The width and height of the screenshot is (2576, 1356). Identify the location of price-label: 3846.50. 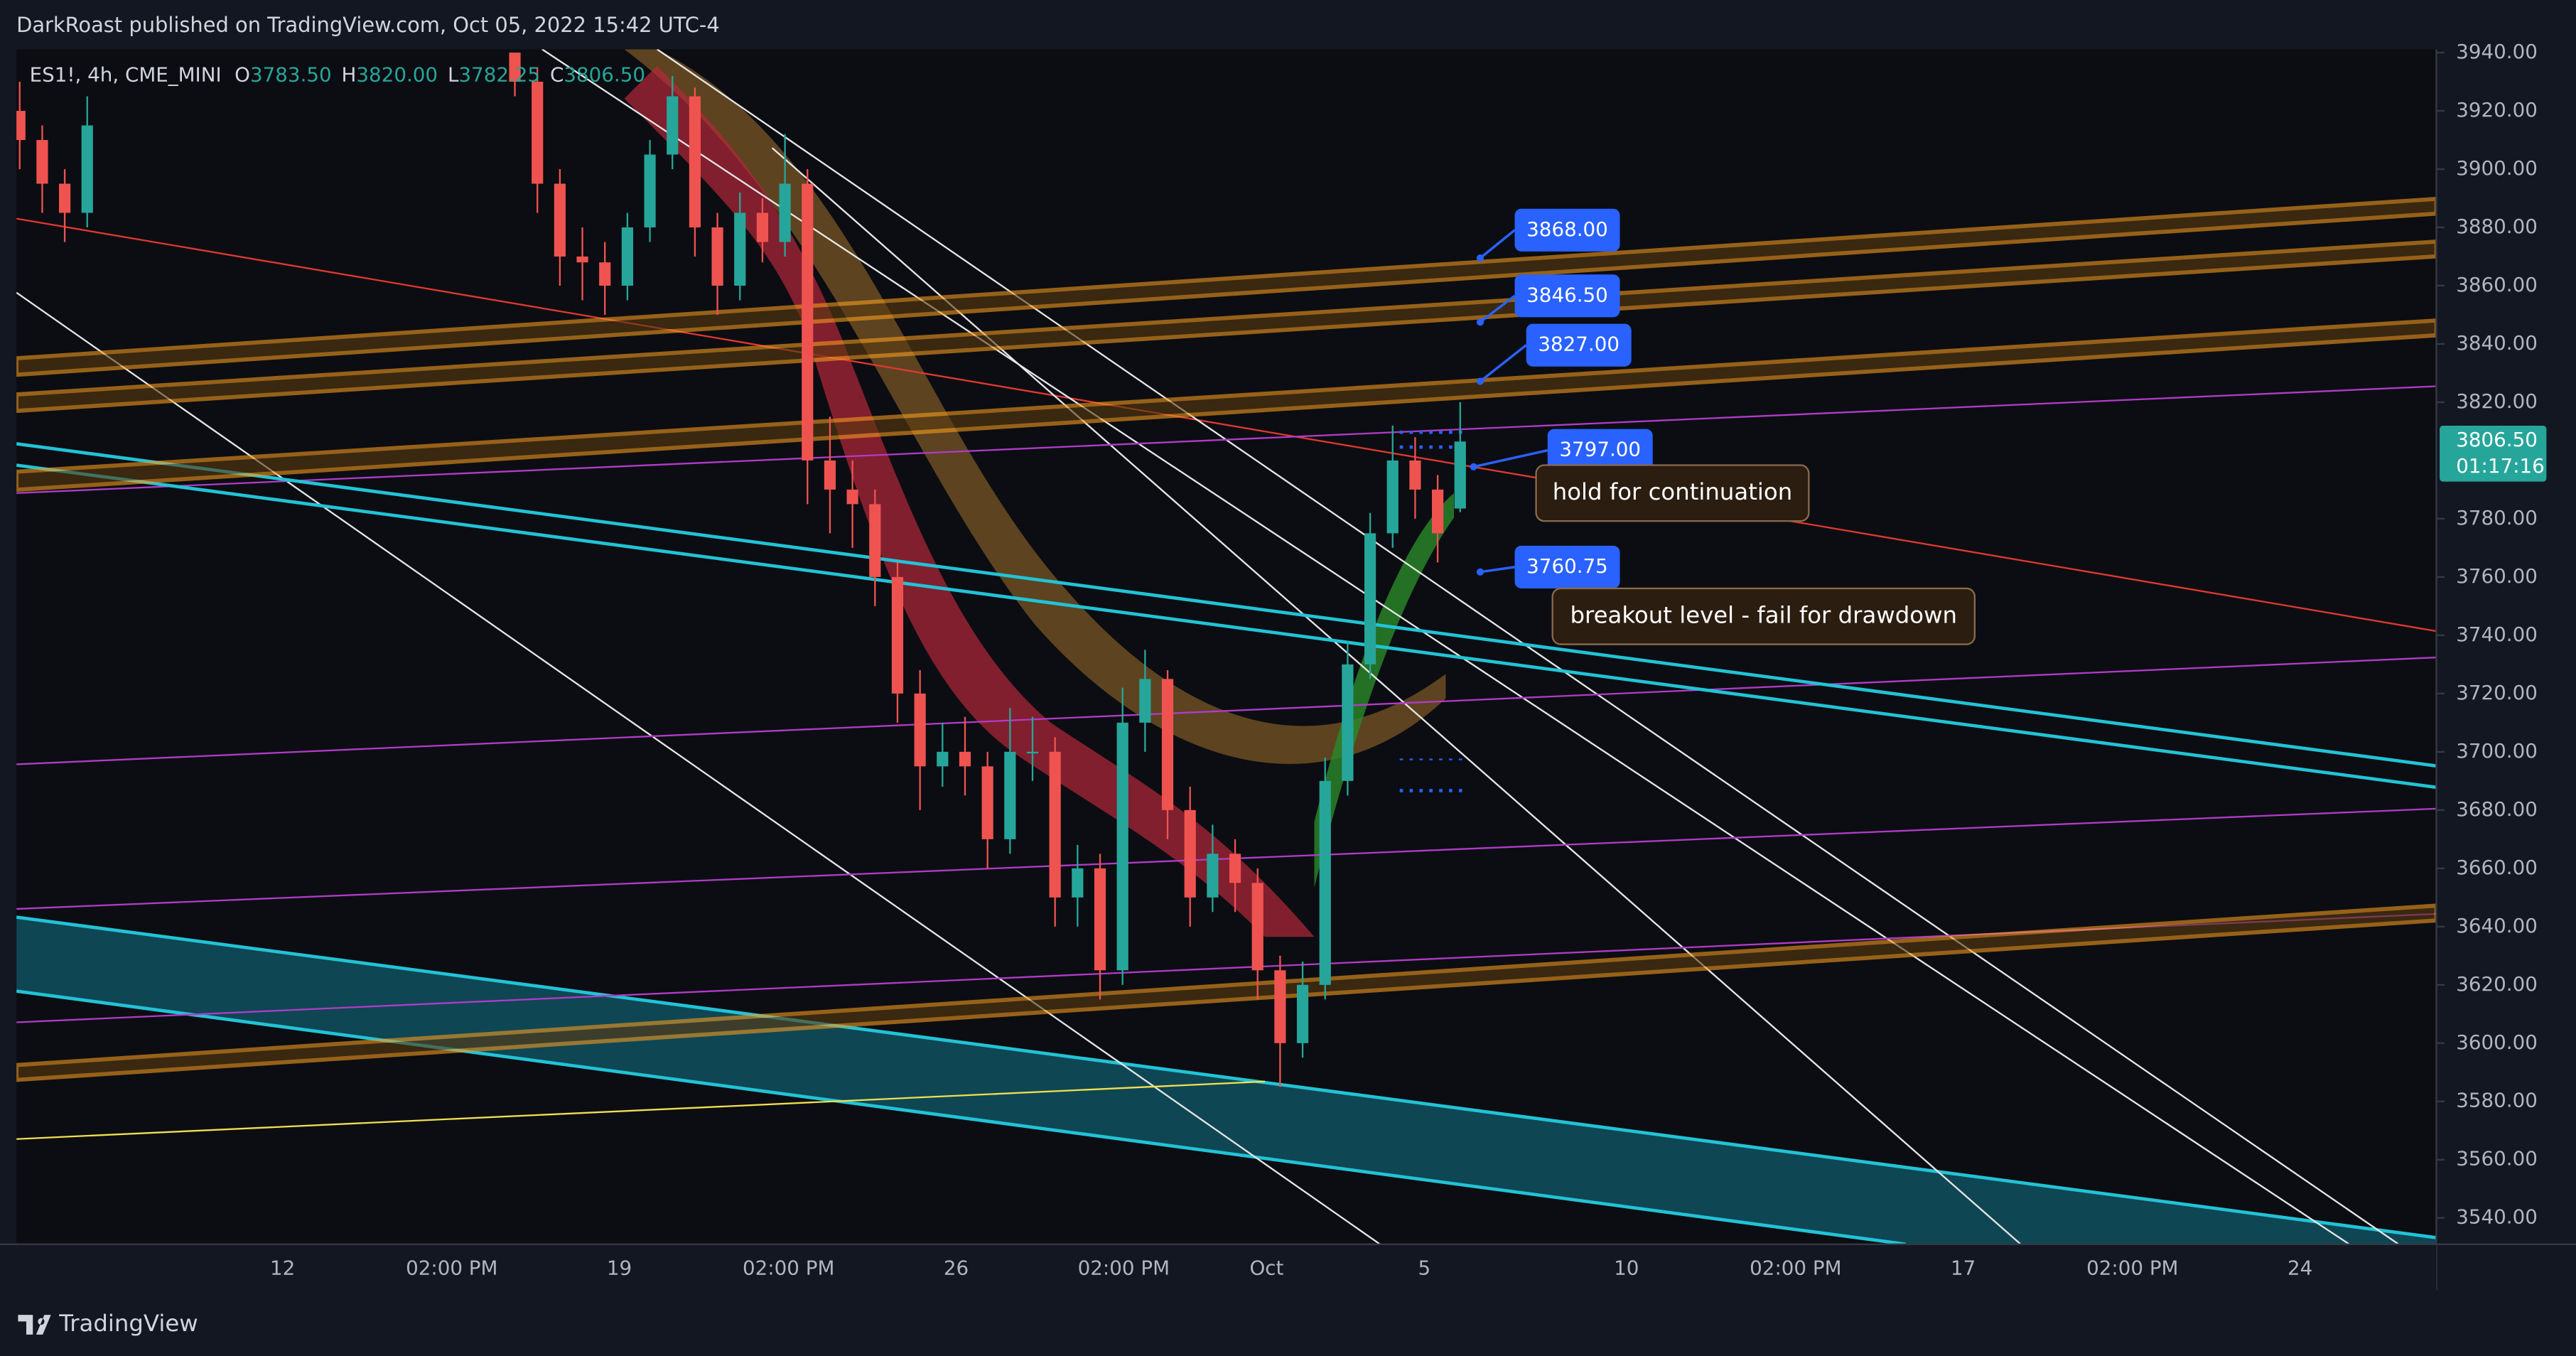
(1567, 294).